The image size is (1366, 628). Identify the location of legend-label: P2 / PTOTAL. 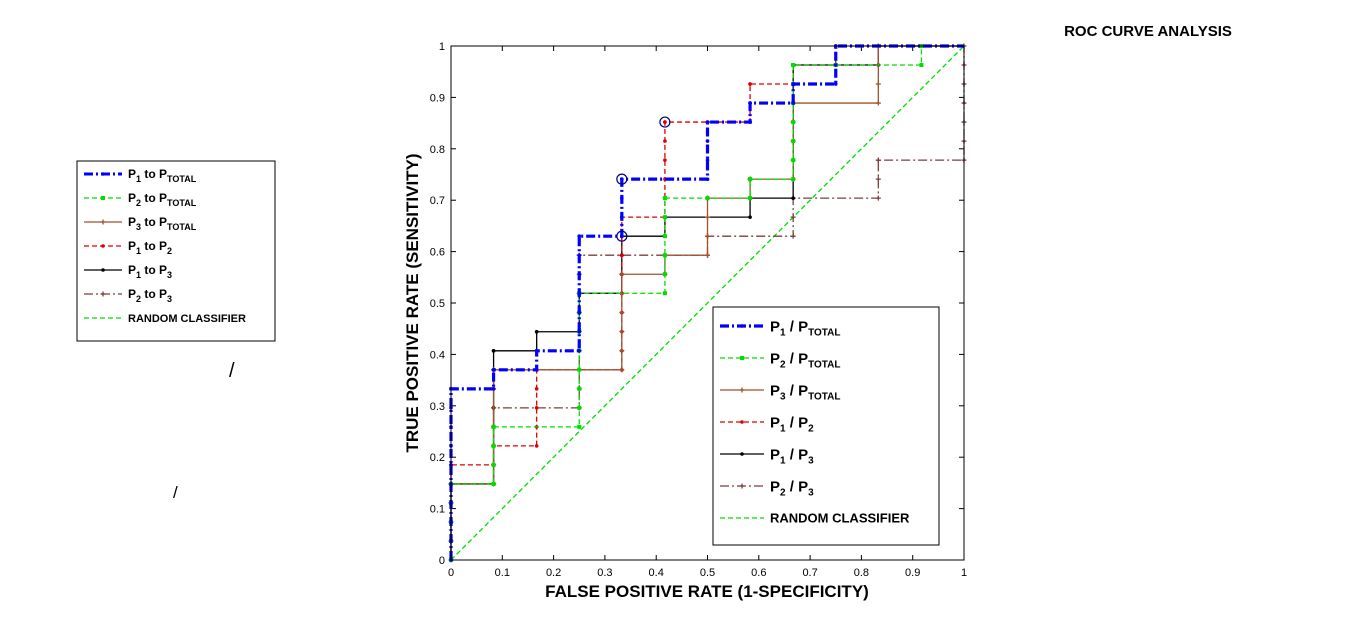
(805, 360).